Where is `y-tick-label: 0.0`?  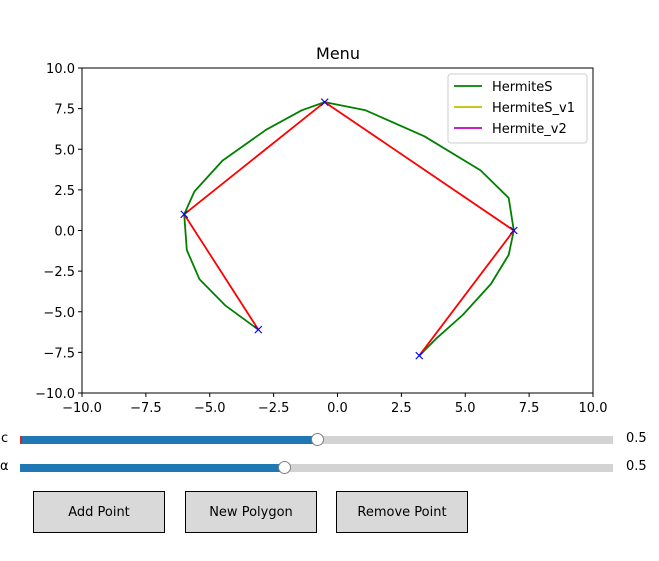
y-tick-label: 0.0 is located at coordinates (64, 232).